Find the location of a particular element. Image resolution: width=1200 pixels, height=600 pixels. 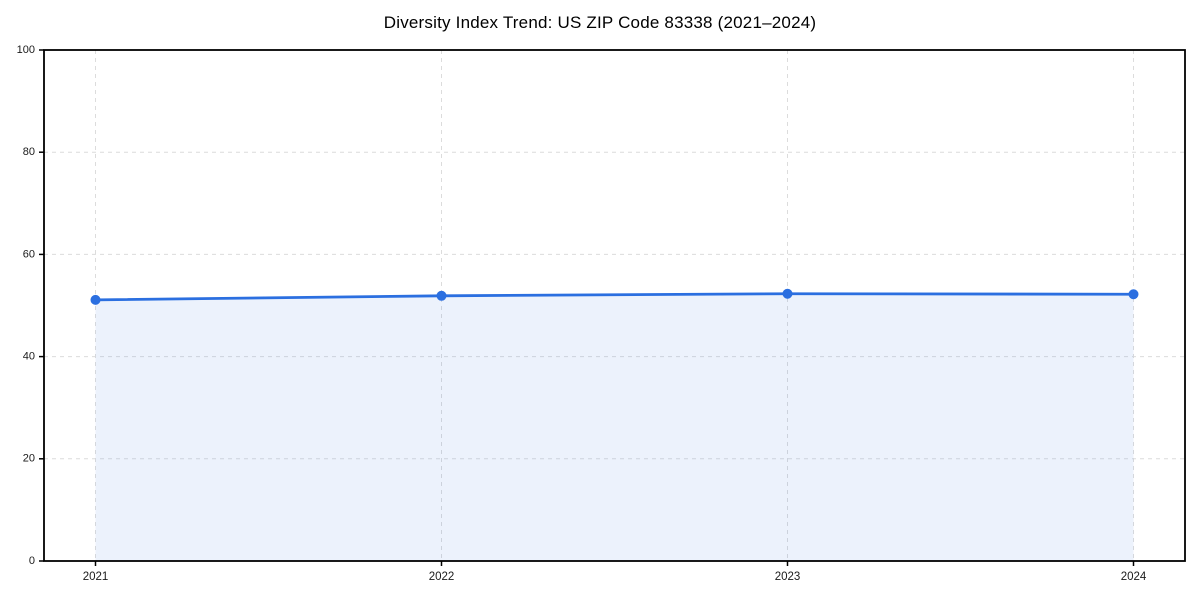

series-line is located at coordinates (614, 297).